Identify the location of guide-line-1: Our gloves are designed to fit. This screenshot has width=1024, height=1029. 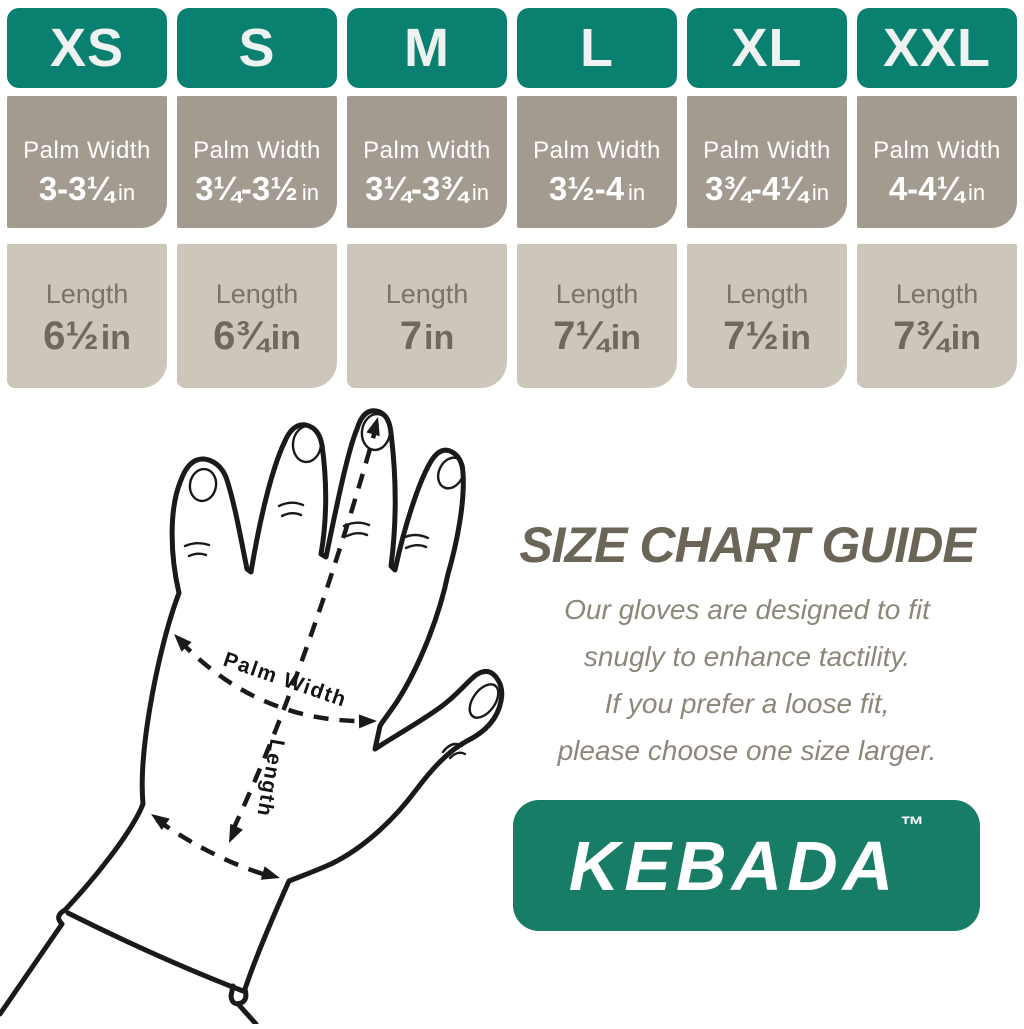
(747, 609).